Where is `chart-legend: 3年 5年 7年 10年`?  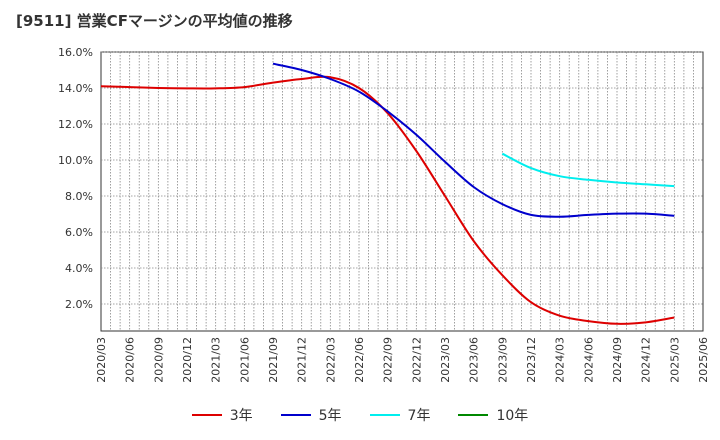
chart-legend: 3年 5年 7年 10年 is located at coordinates (360, 415).